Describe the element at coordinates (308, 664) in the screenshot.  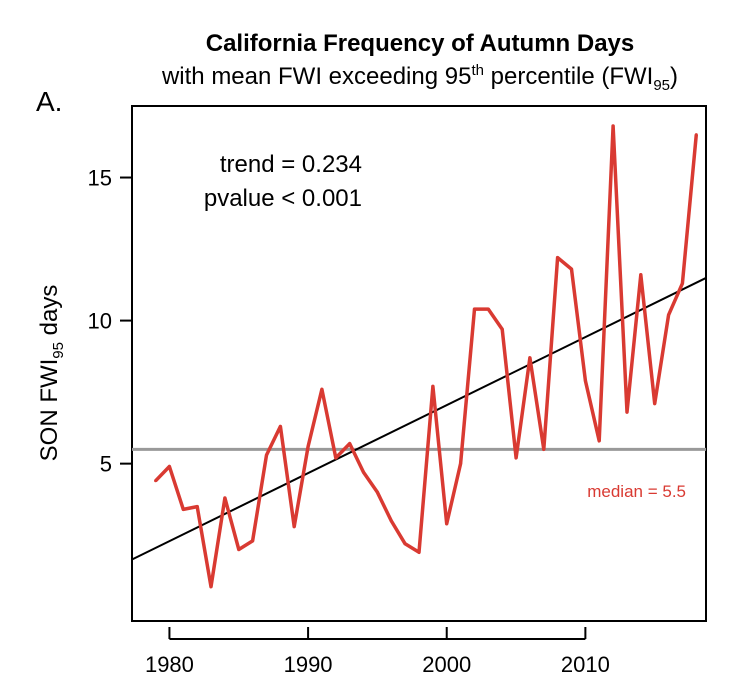
I see `x-tick-label: 1990` at that location.